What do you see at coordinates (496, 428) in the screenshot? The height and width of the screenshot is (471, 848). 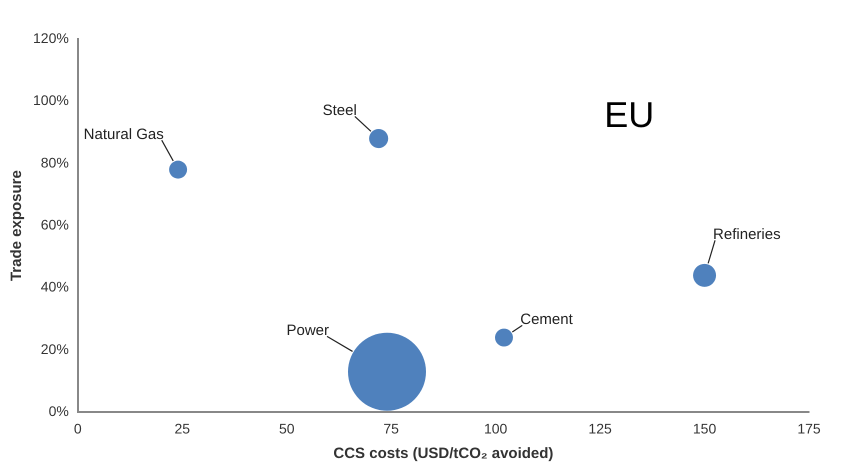 I see `x-tick-label: 100` at bounding box center [496, 428].